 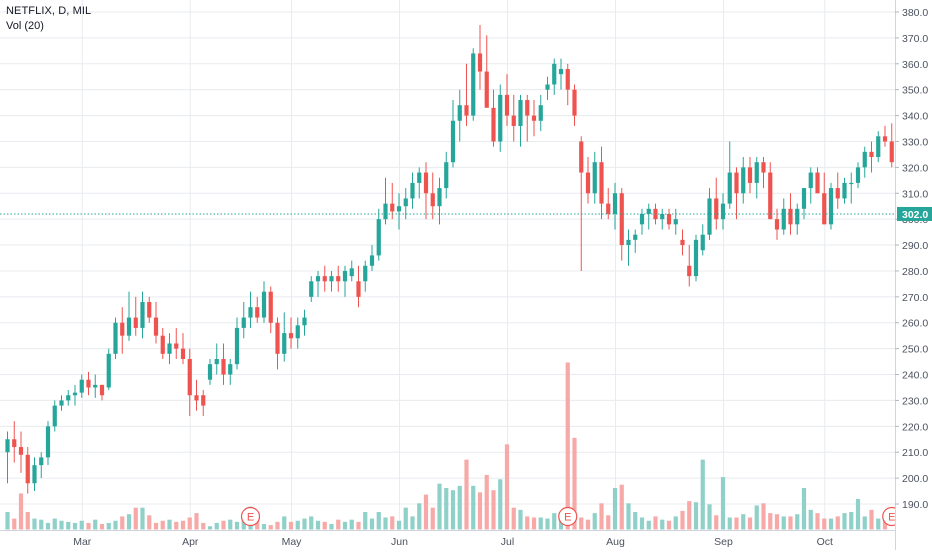 What do you see at coordinates (915, 505) in the screenshot?
I see `price-axis-tick-label: 190.0` at bounding box center [915, 505].